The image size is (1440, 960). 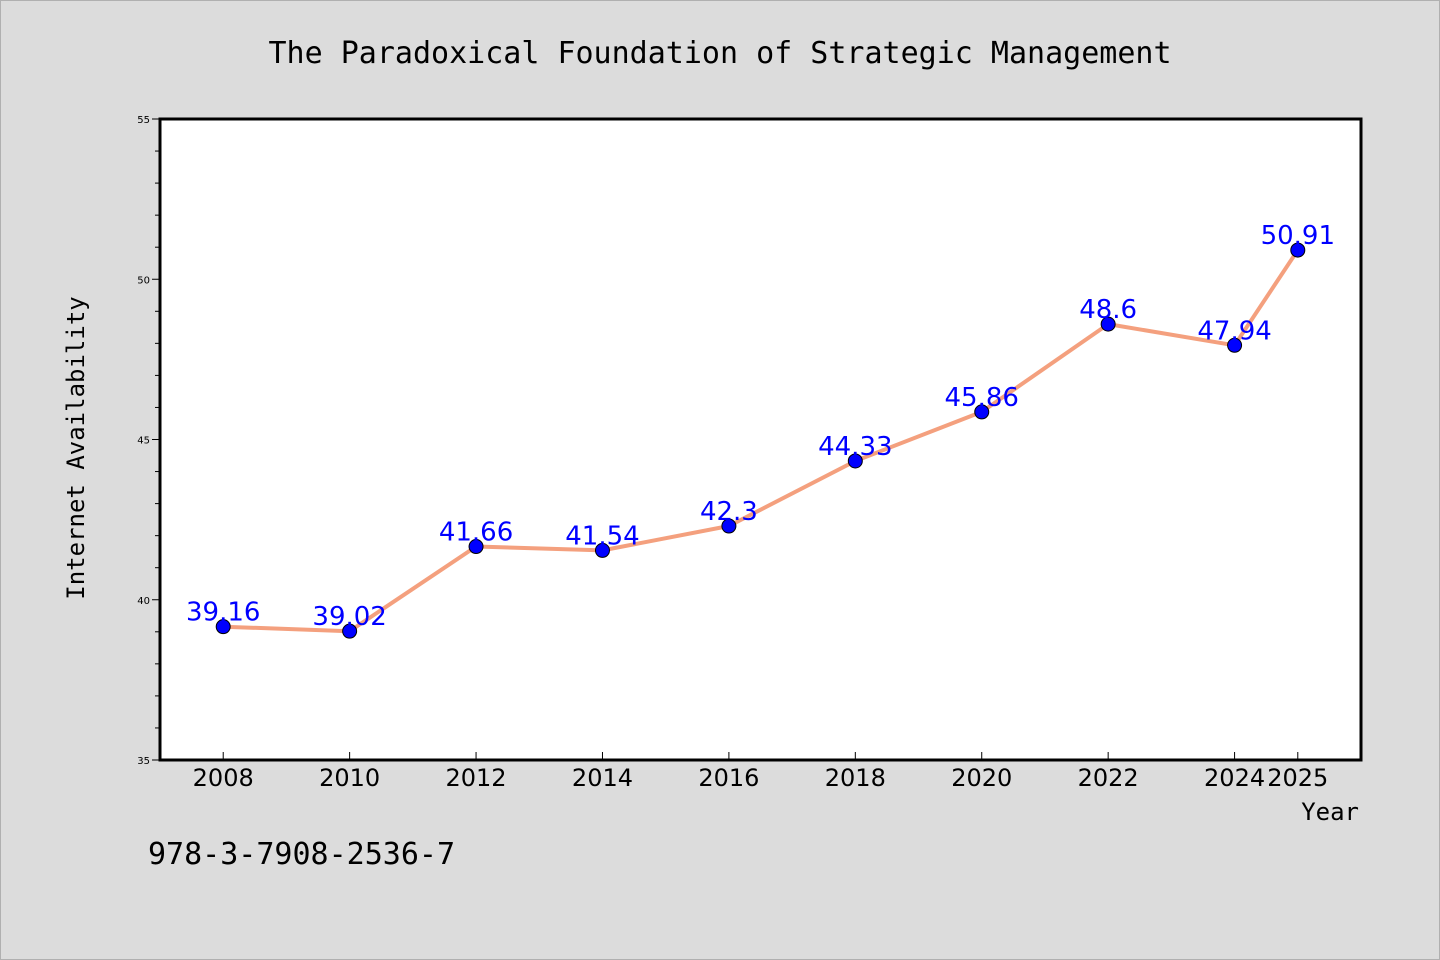 I want to click on y-axis-label: Internet Availability, so click(x=76, y=447).